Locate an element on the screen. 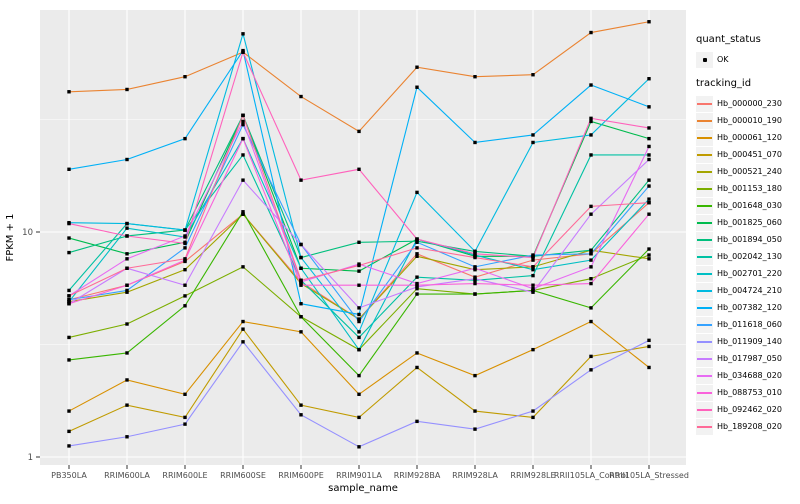 This screenshot has height=504, width=800. legend-item-label: Hb_004724_210 is located at coordinates (749, 290).